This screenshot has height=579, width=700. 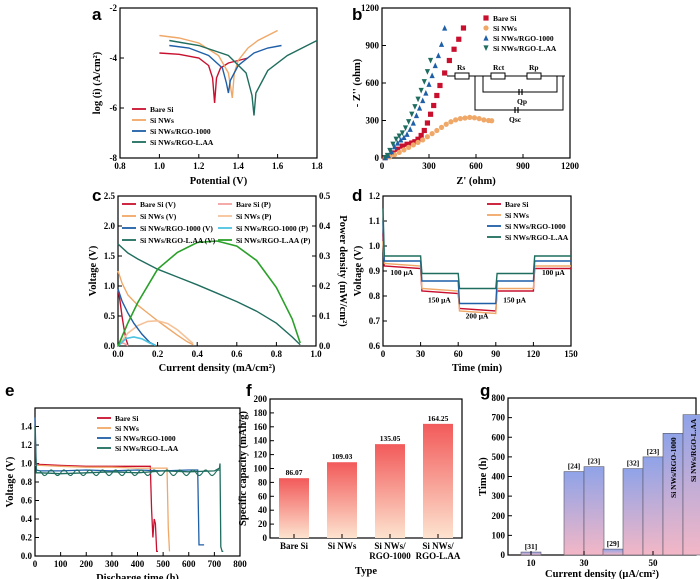 What do you see at coordinates (273, 240) in the screenshot?
I see `panel-c-legend-8-label: Si NWs/RGO-L.AA (P)` at bounding box center [273, 240].